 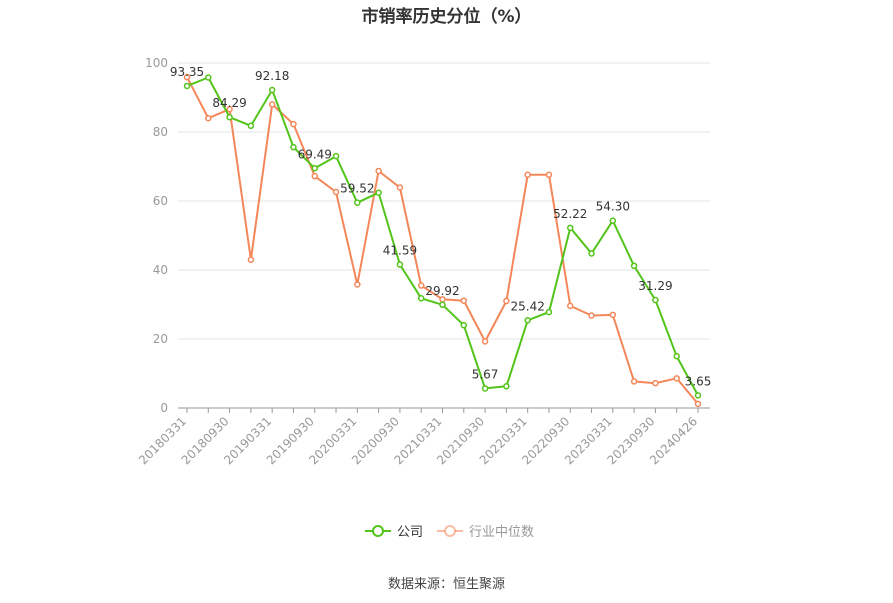 I want to click on legend-item-company: 公司, so click(x=394, y=532).